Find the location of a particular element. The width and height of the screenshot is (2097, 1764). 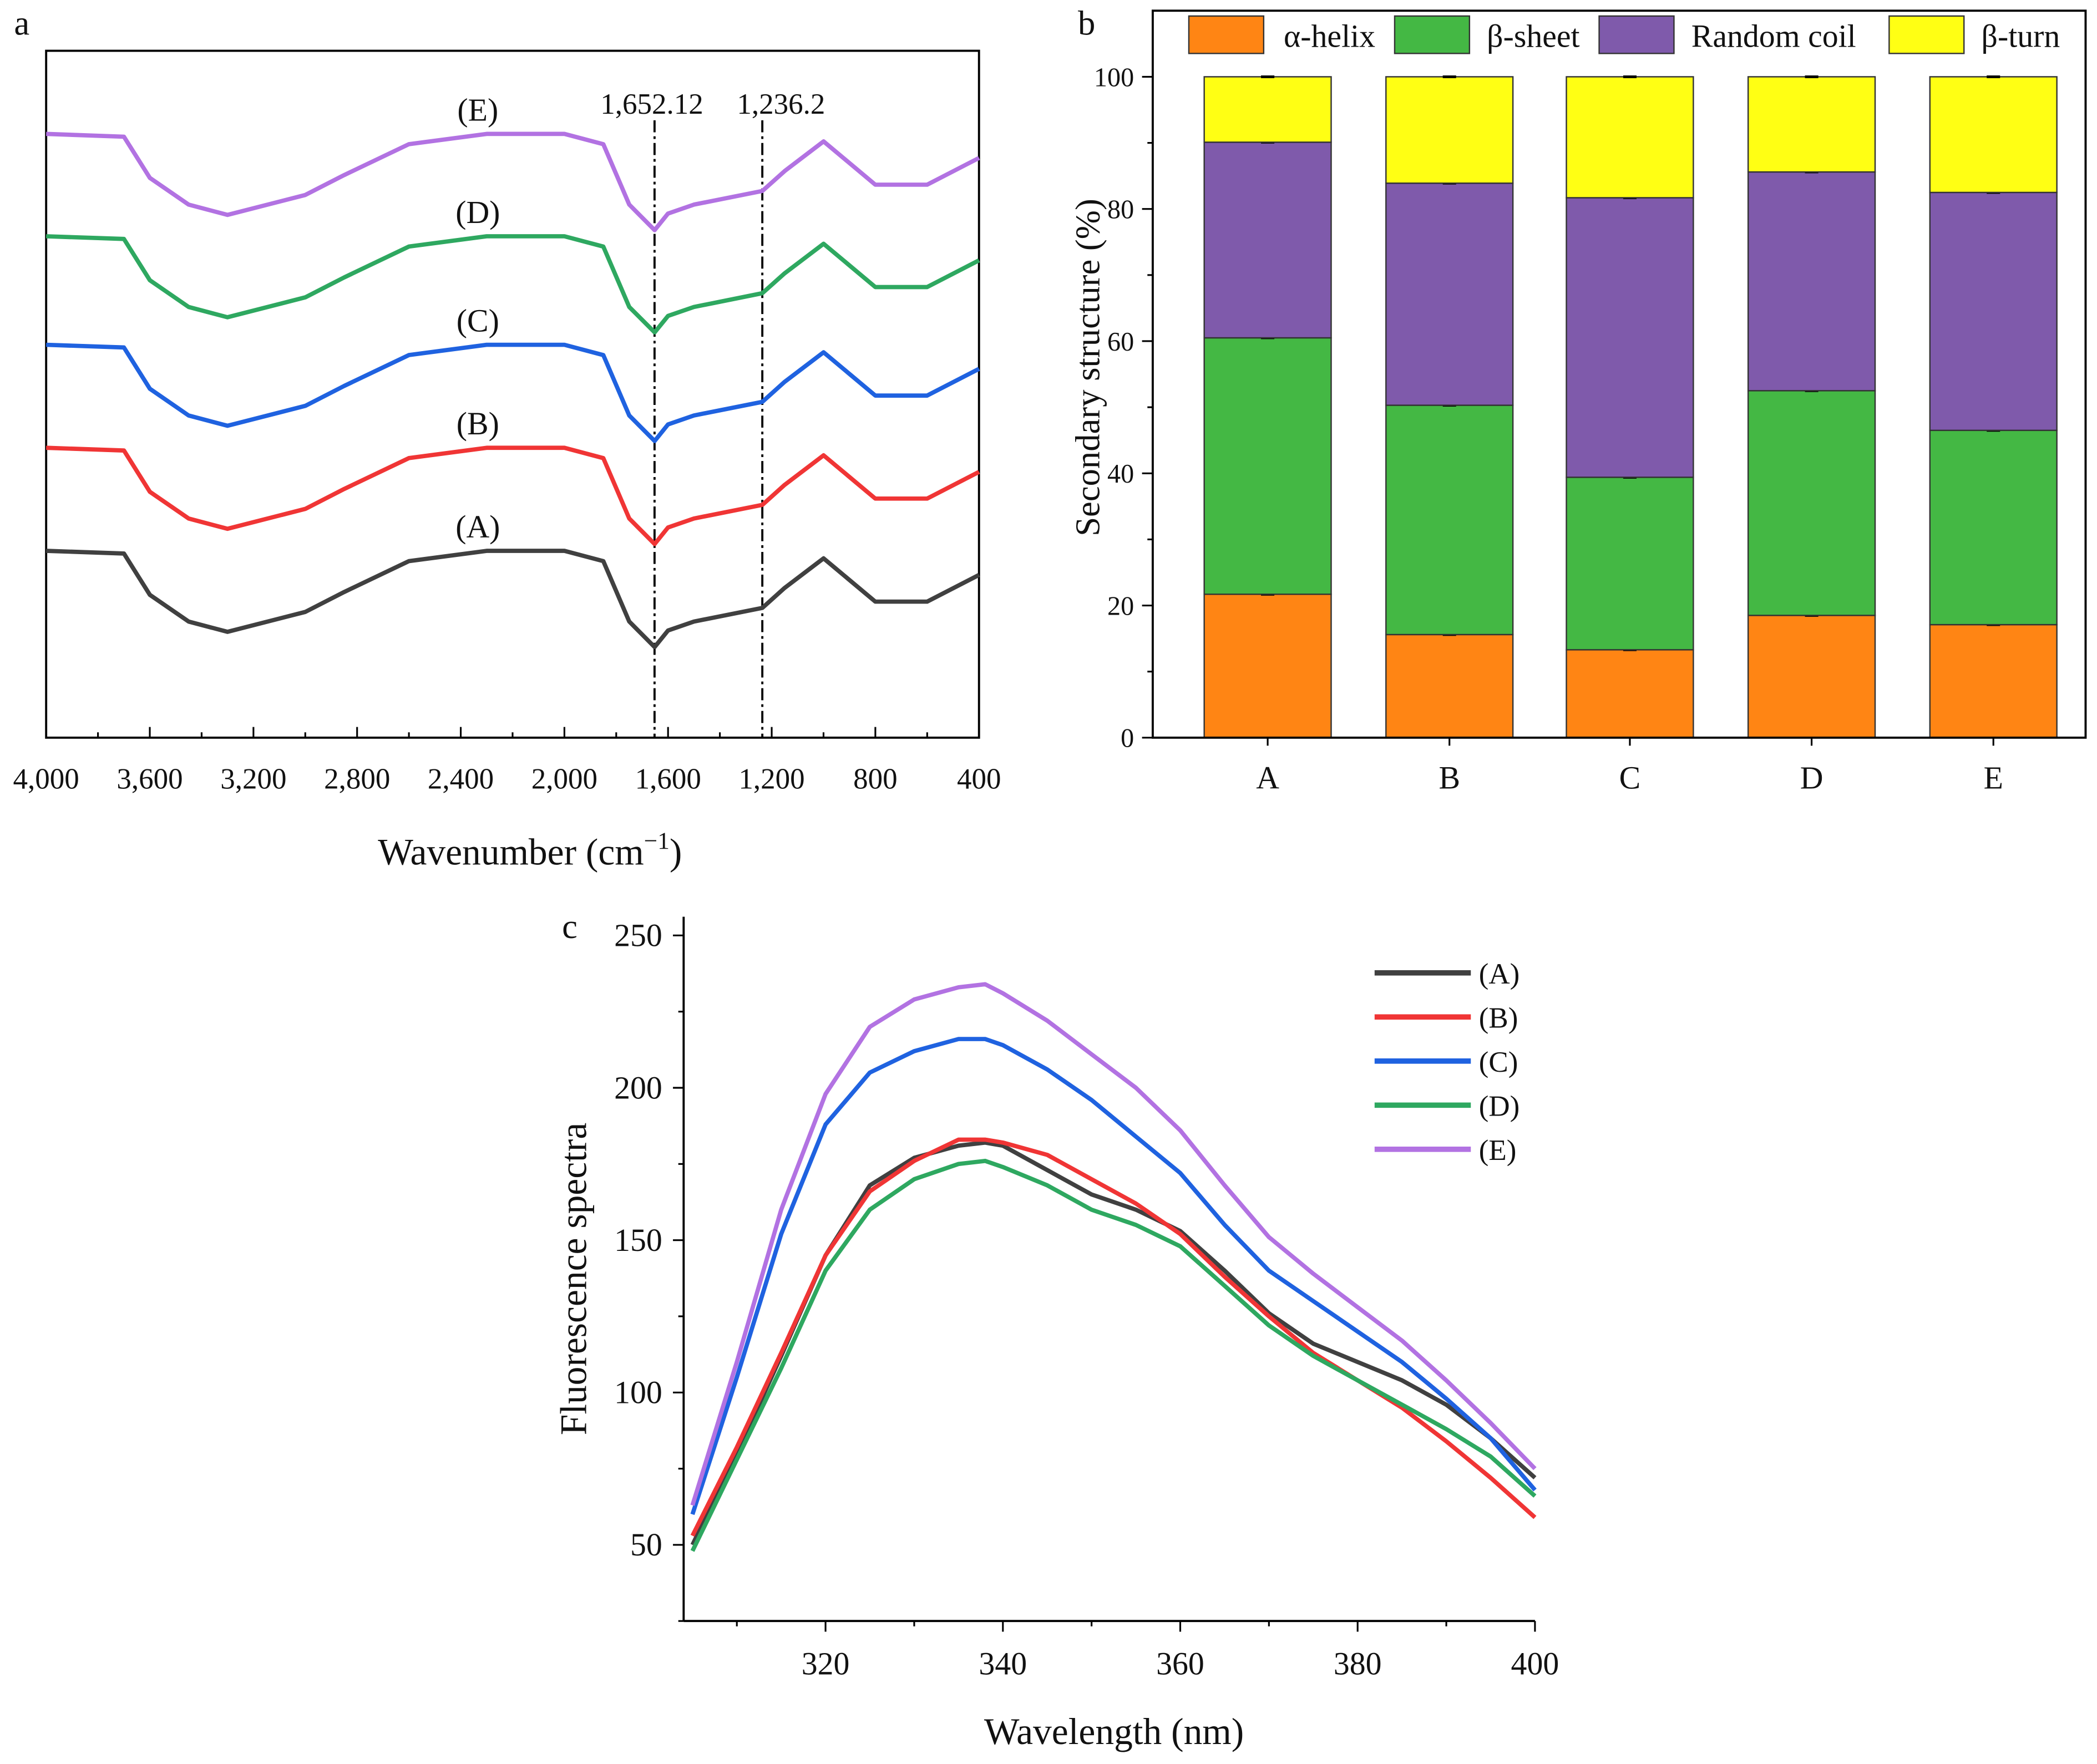

legend-label: Random coil is located at coordinates (1773, 36).